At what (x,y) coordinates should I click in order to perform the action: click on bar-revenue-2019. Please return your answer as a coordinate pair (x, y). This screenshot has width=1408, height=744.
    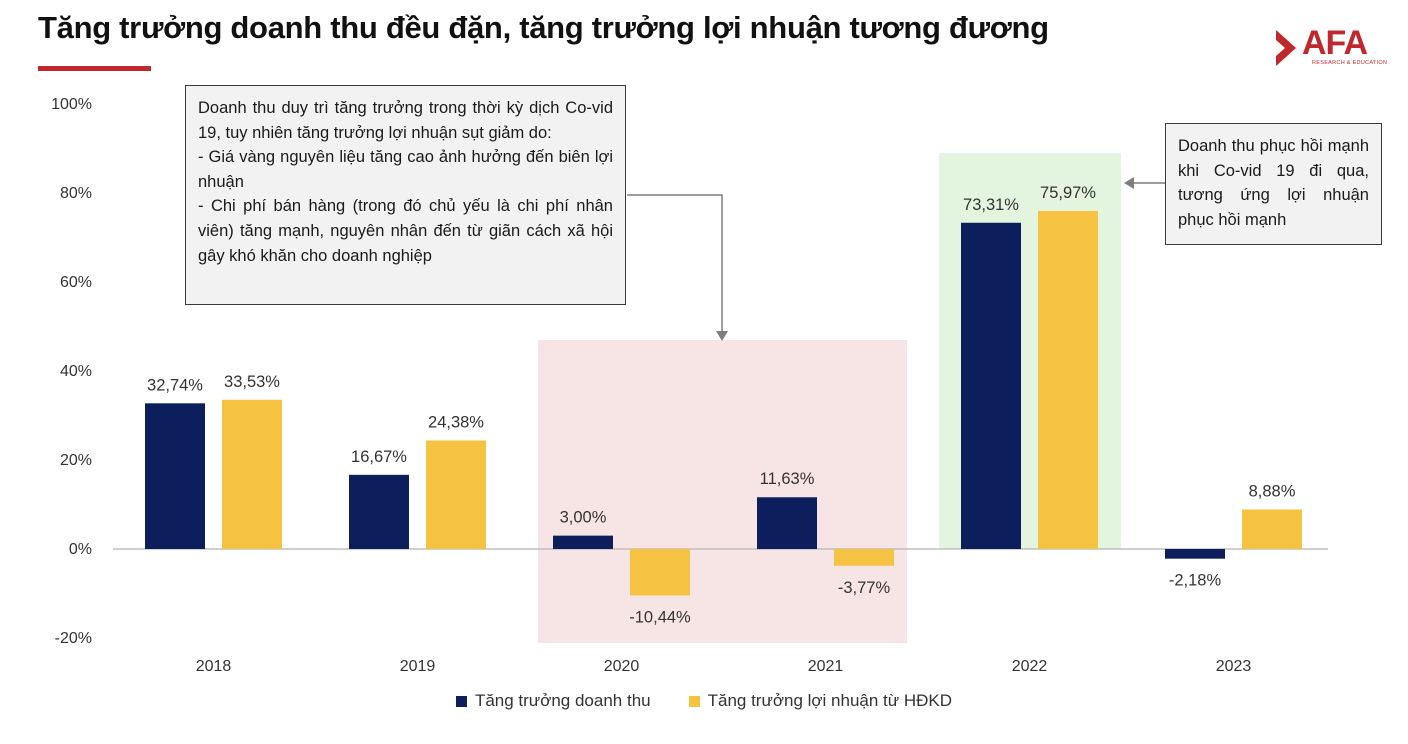
    Looking at the image, I should click on (379, 511).